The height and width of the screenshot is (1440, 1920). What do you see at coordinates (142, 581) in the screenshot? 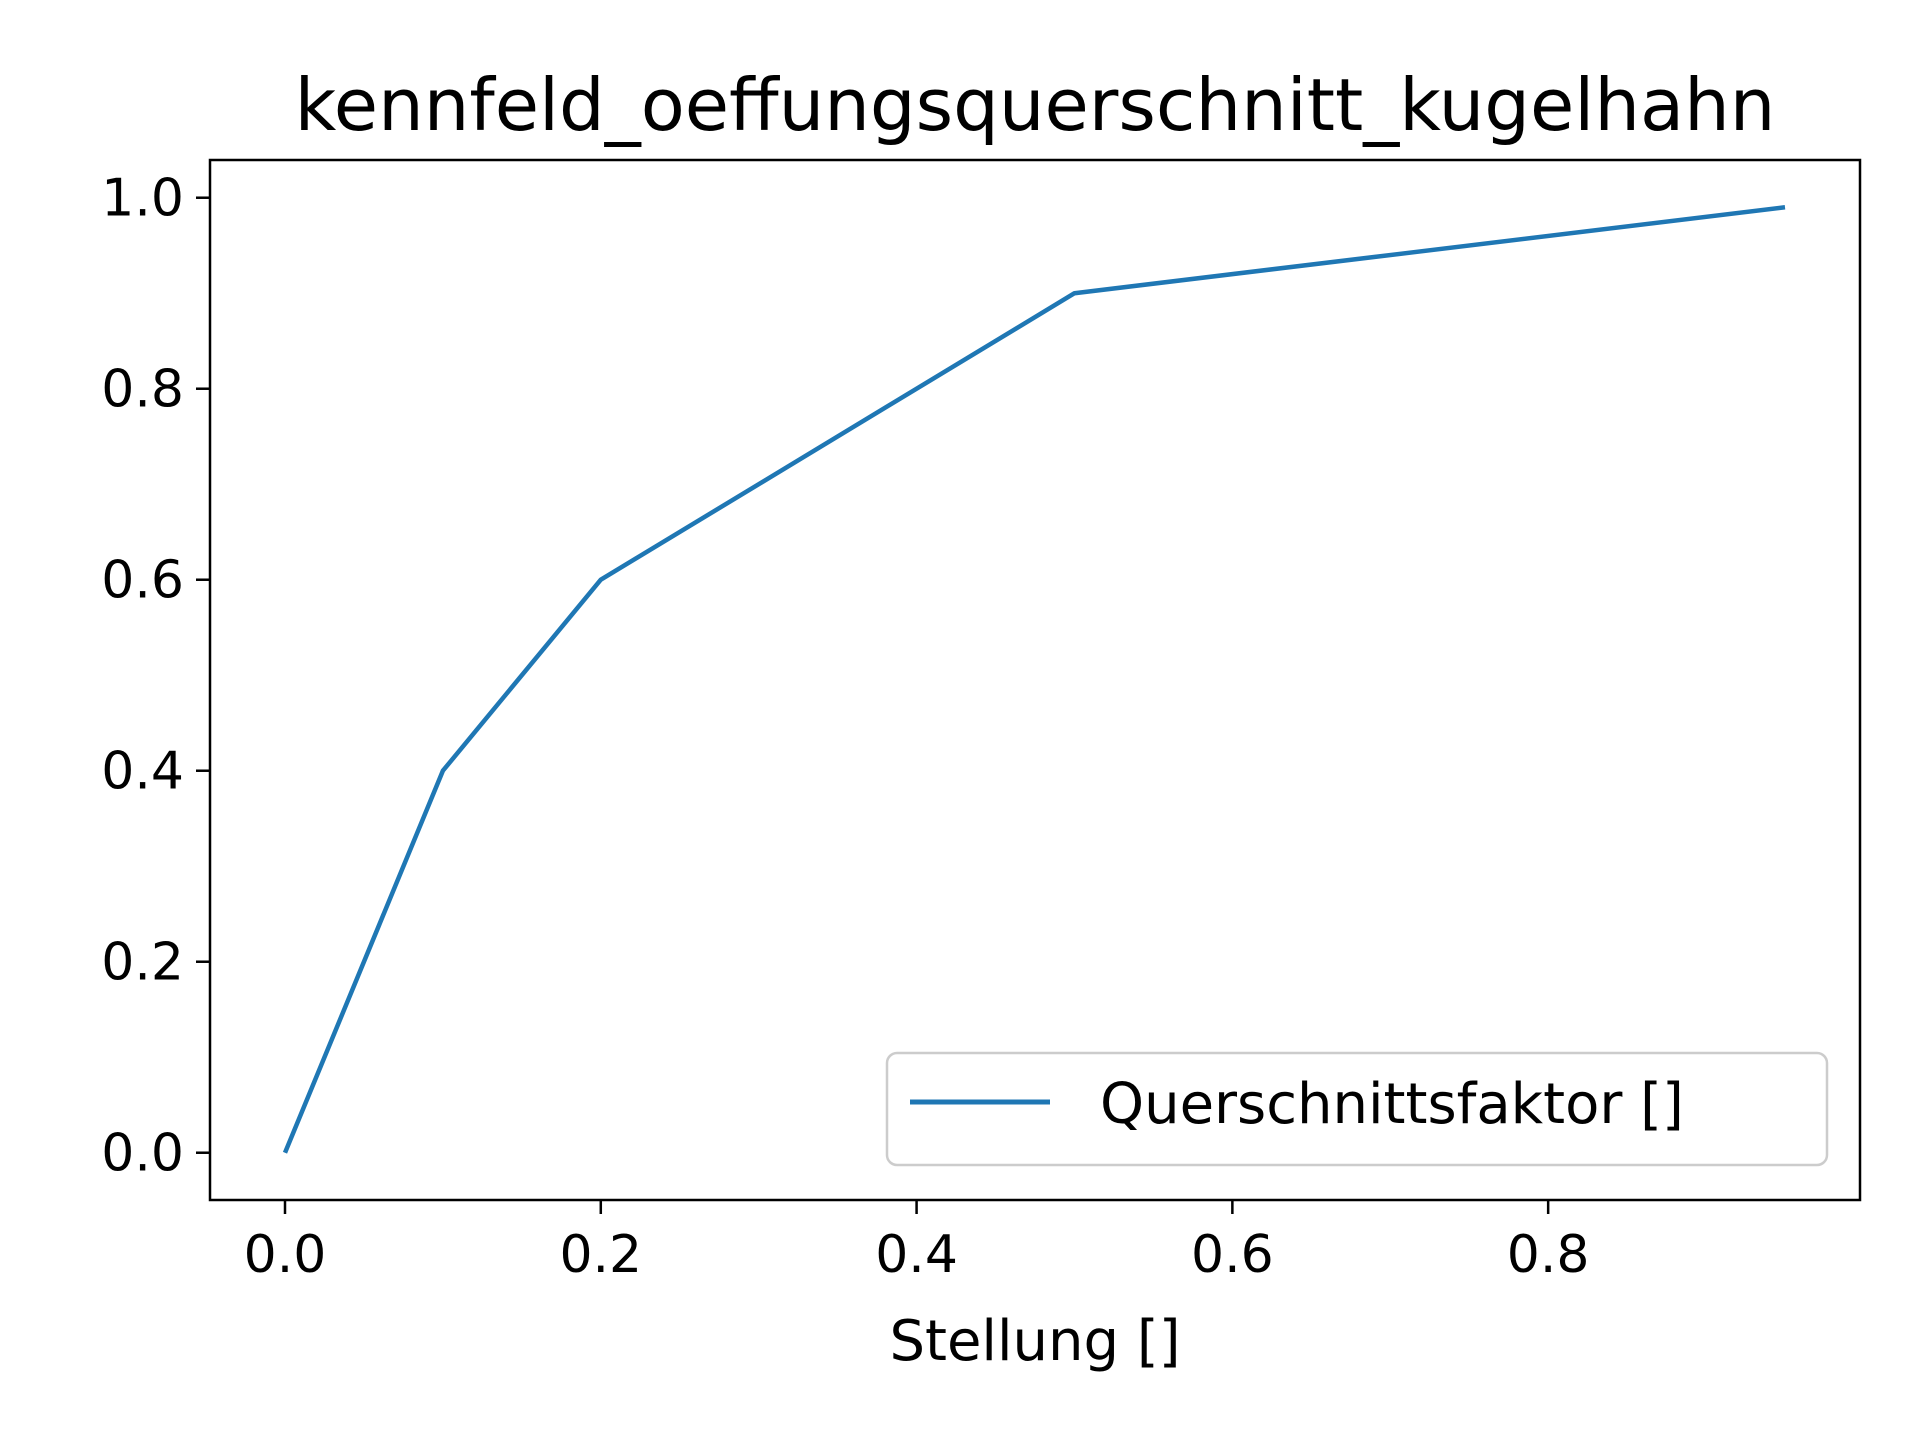
I see `y-tick-label: 0.6` at bounding box center [142, 581].